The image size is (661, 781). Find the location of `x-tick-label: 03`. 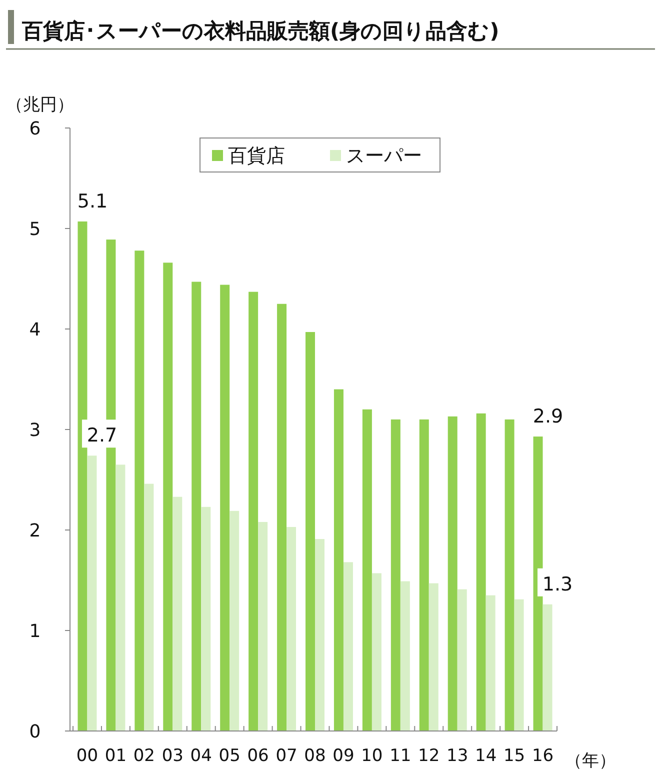

x-tick-label: 03 is located at coordinates (173, 756).